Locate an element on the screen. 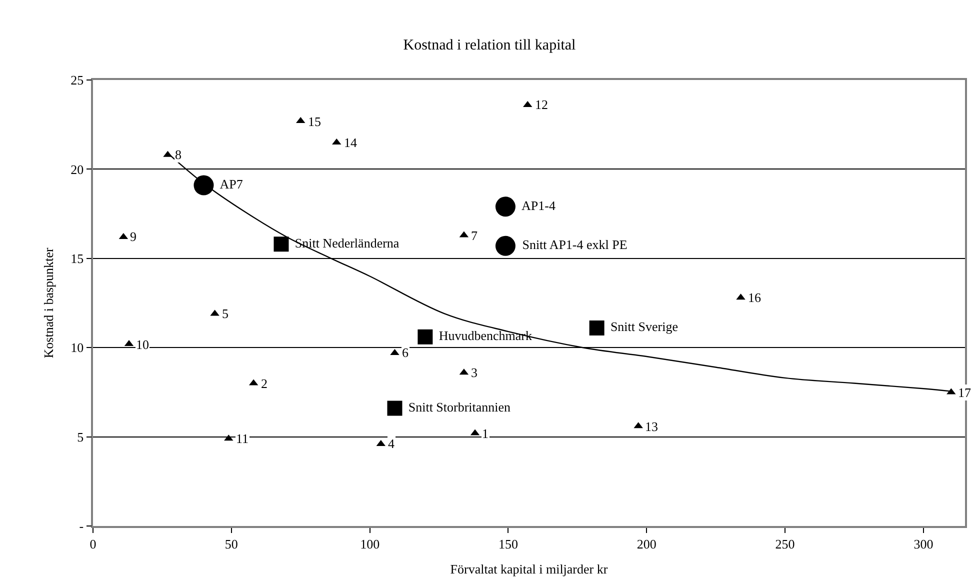 This screenshot has height=588, width=979. x-tick-label: 300 is located at coordinates (924, 544).